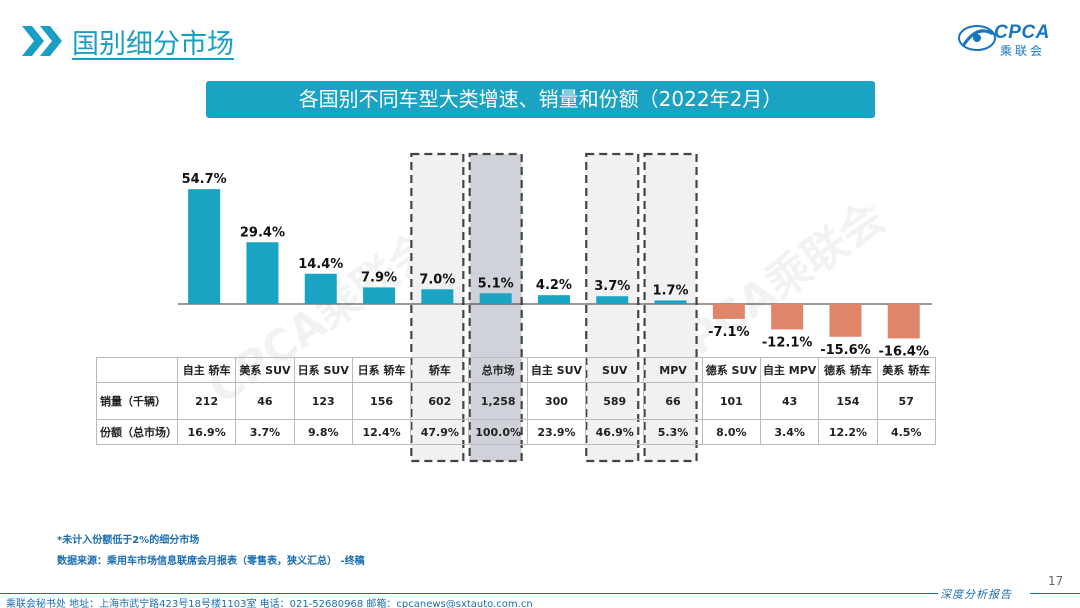  What do you see at coordinates (323, 370) in the screenshot?
I see `table-header-cell: 日系 SUV` at bounding box center [323, 370].